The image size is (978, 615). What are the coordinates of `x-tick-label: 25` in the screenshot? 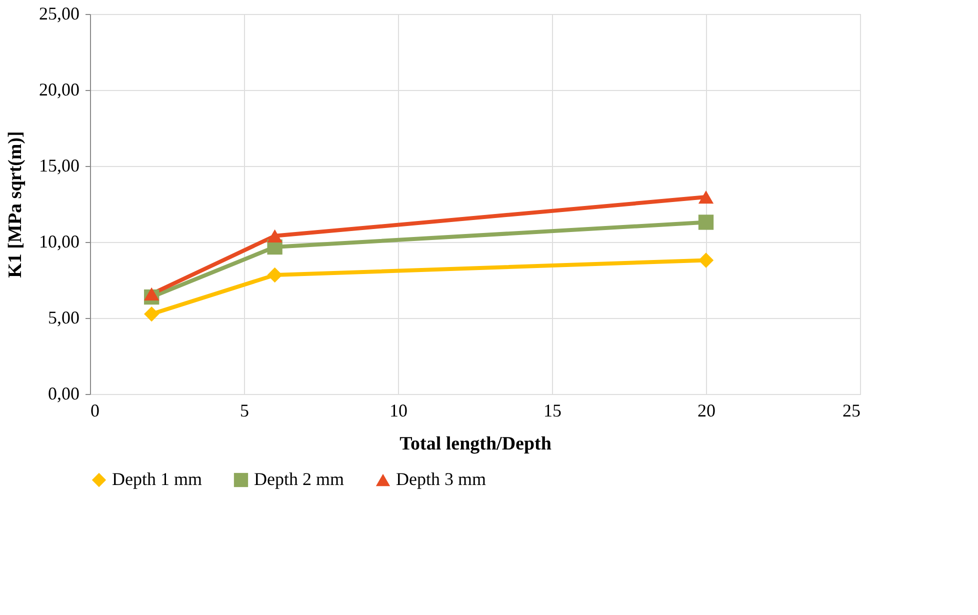 It's located at (851, 410).